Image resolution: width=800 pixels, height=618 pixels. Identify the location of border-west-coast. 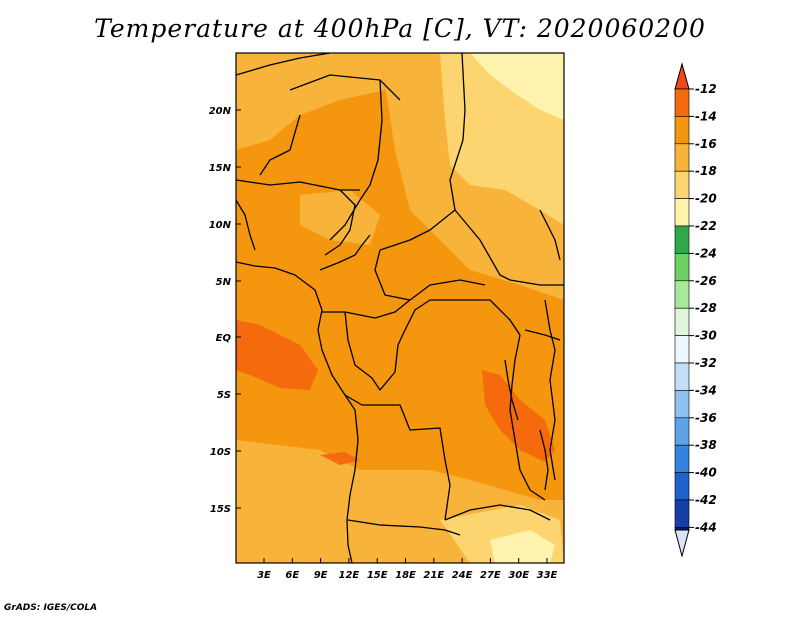
(246, 225).